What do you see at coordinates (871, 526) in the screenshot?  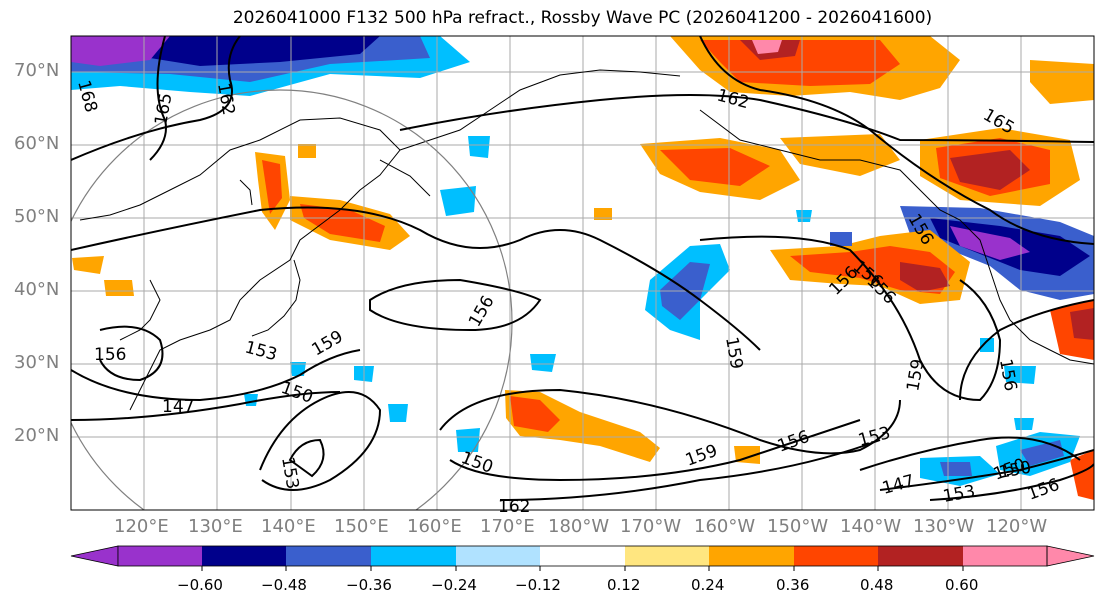 I see `lon-label: 140°W` at bounding box center [871, 526].